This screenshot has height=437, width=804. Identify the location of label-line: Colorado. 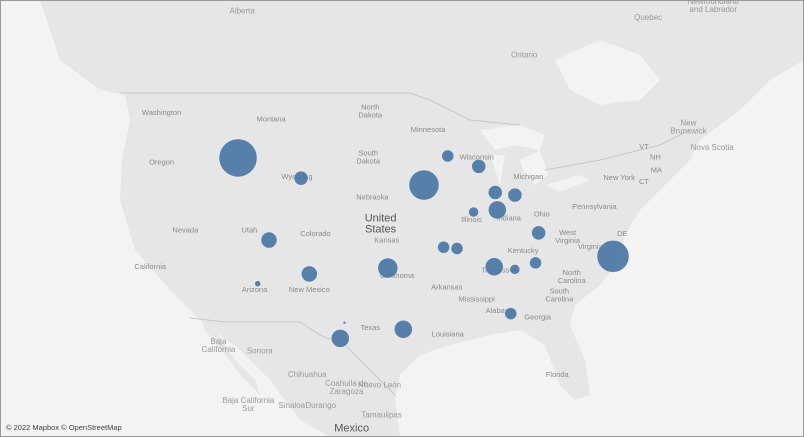
(315, 233).